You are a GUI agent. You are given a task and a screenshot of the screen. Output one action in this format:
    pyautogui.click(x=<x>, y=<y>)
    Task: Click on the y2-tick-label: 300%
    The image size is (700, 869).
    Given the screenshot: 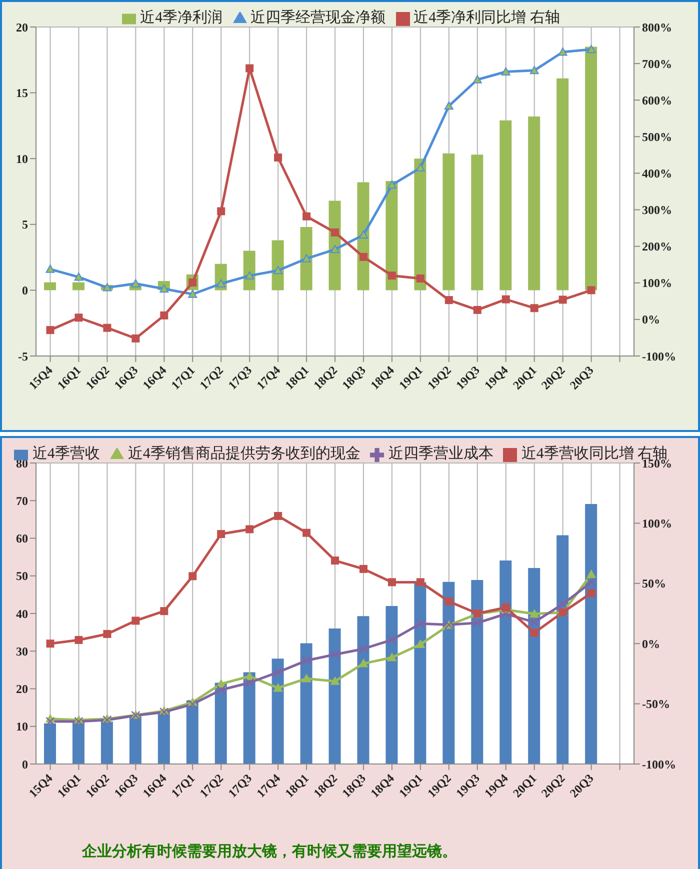 What is the action you would take?
    pyautogui.click(x=657, y=210)
    